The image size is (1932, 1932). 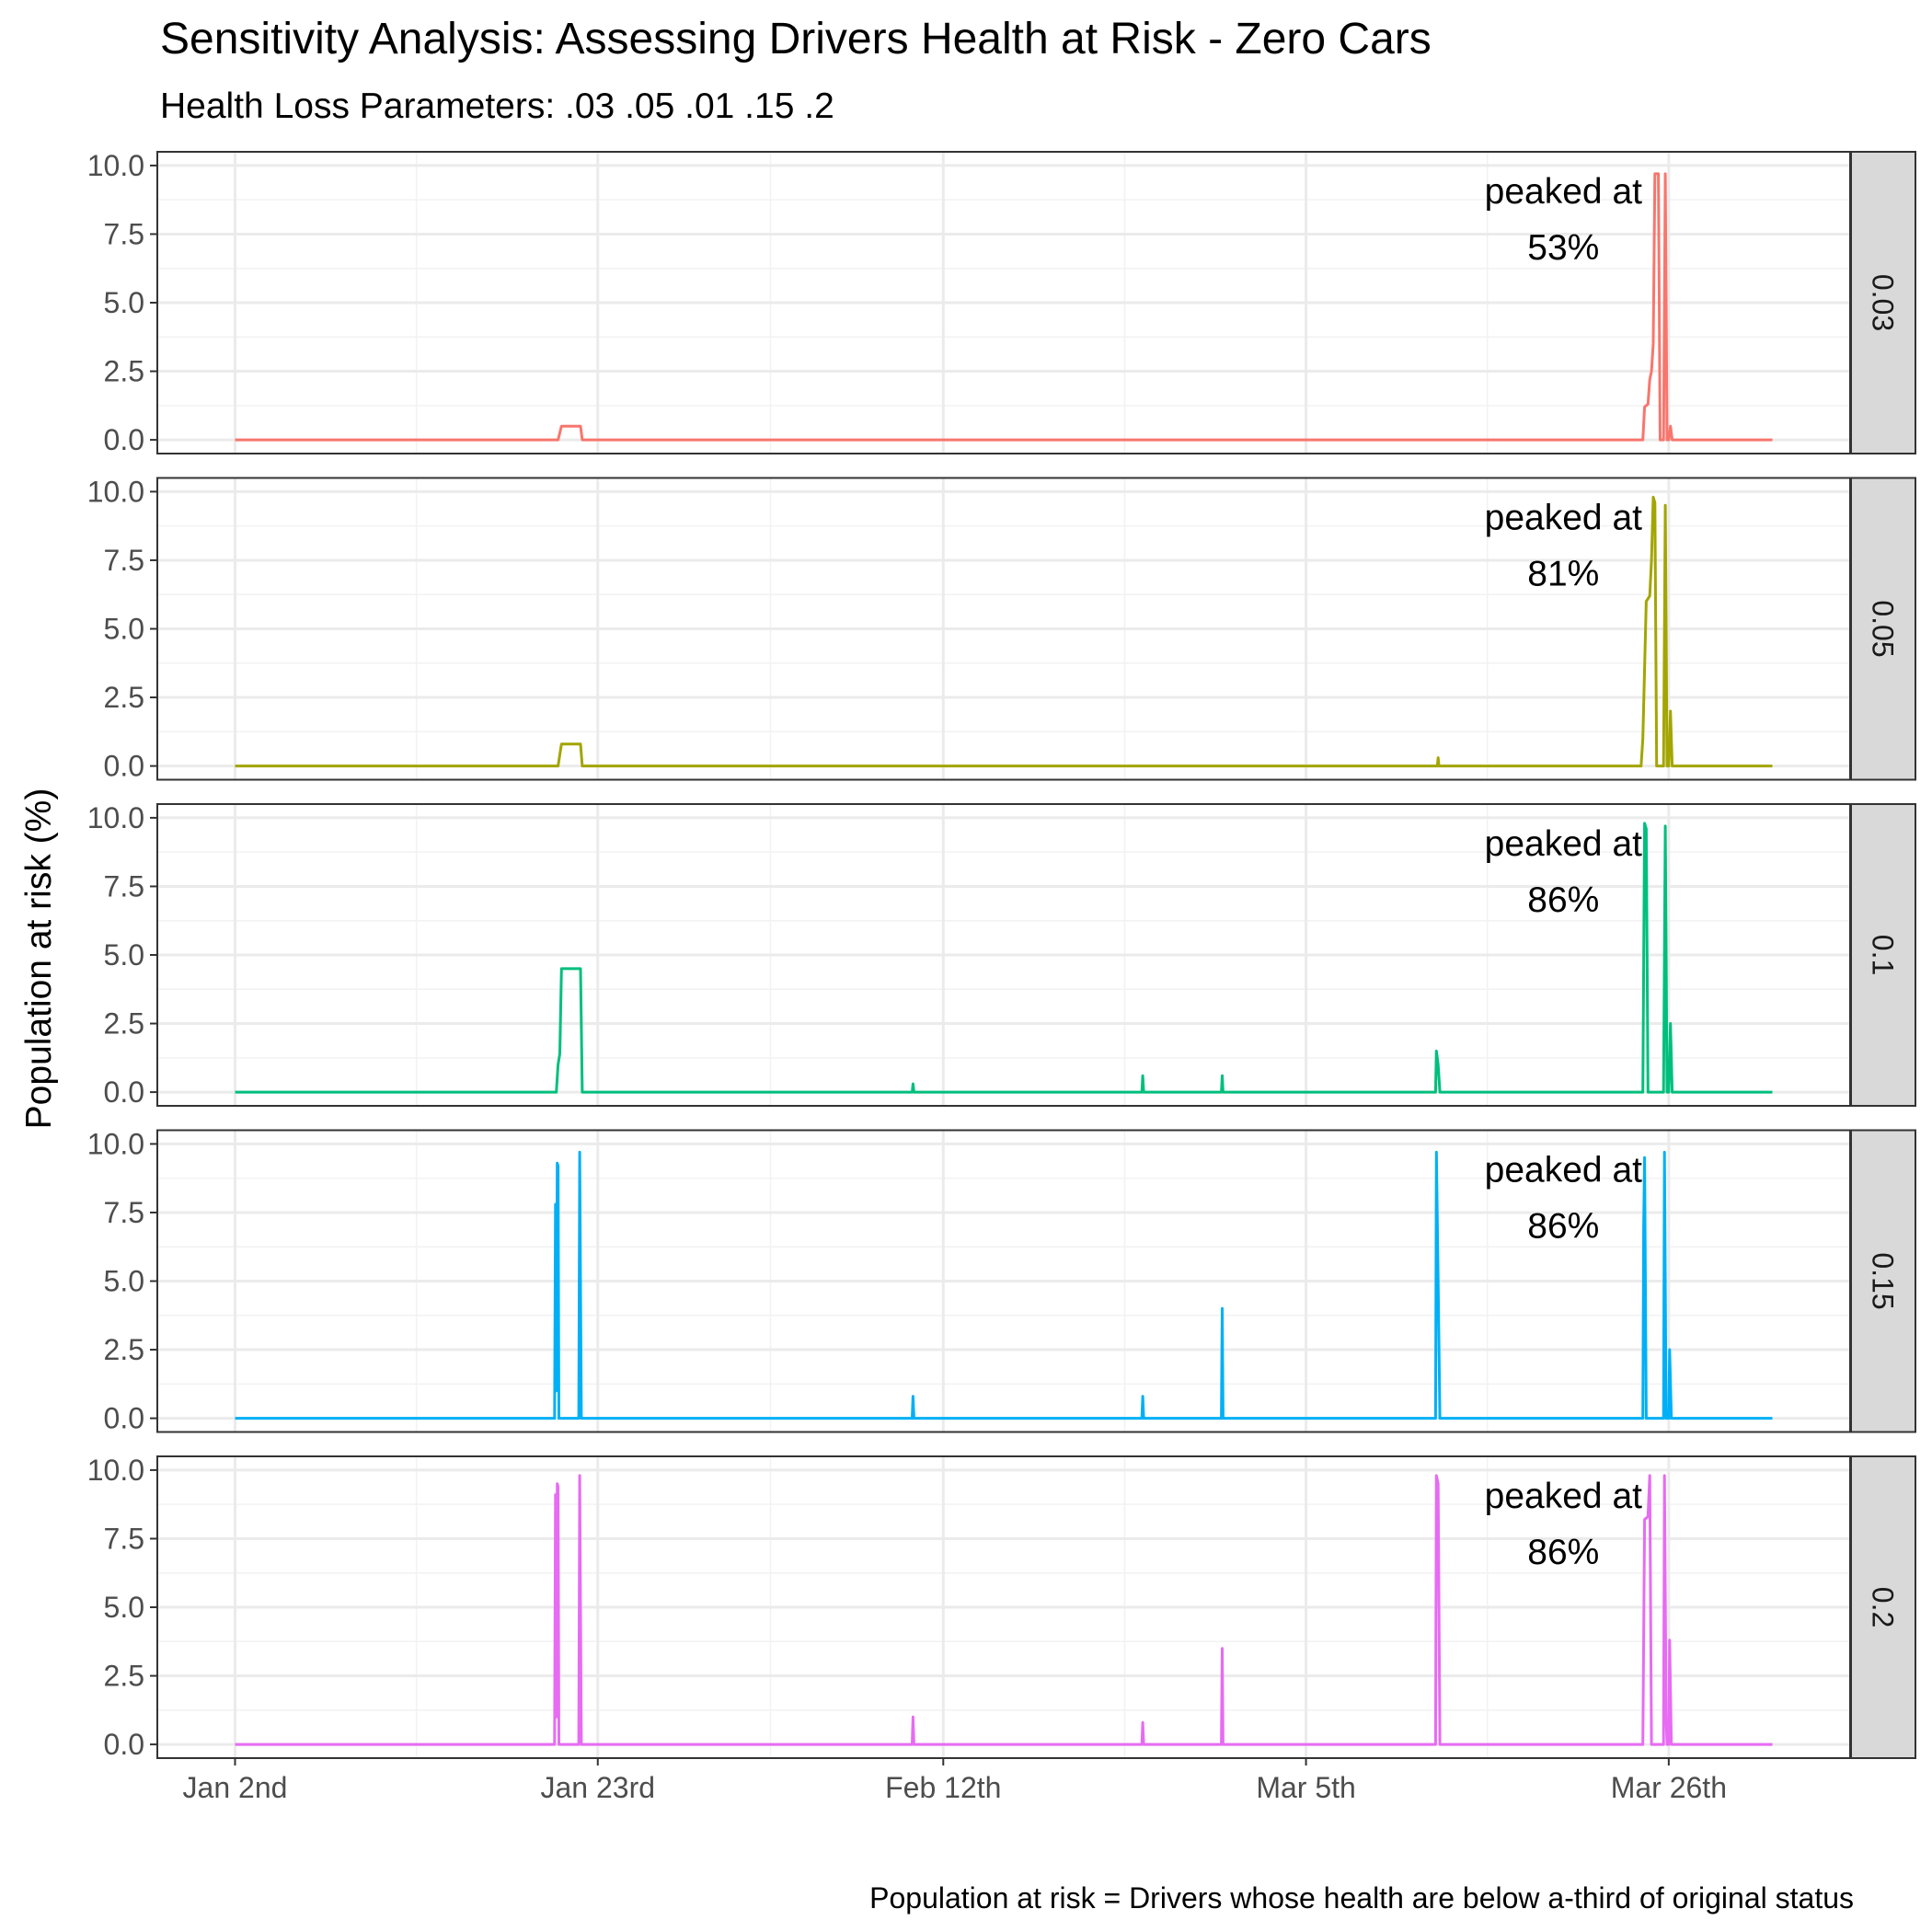 What do you see at coordinates (235, 1787) in the screenshot?
I see `x-tick-label: Jan 2nd` at bounding box center [235, 1787].